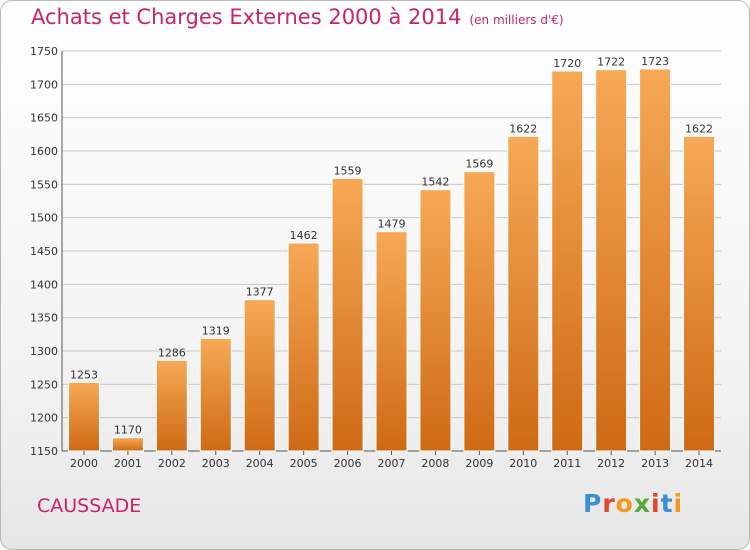 The width and height of the screenshot is (750, 550). Describe the element at coordinates (304, 235) in the screenshot. I see `data-label-2005: 1462` at that location.